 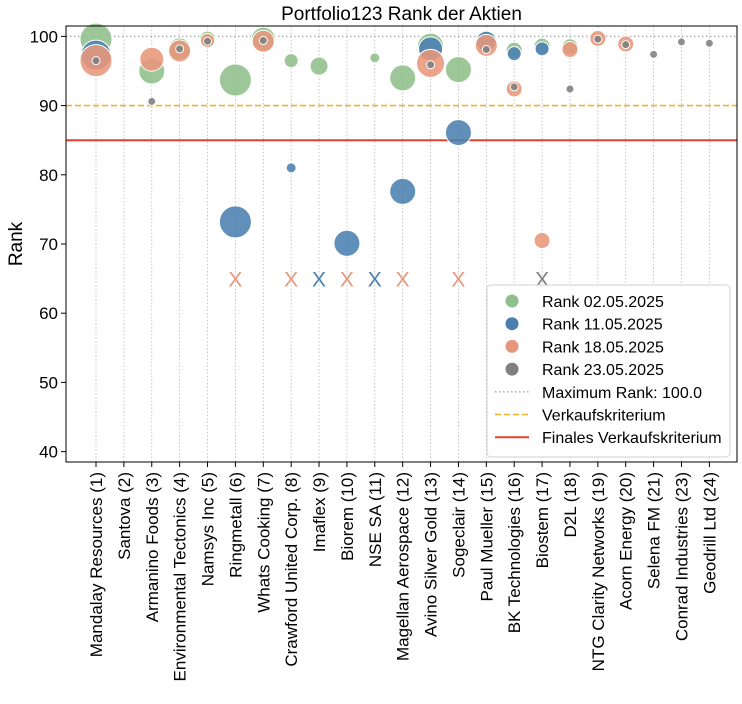 I want to click on y-tick-label: 60, so click(x=48, y=313).